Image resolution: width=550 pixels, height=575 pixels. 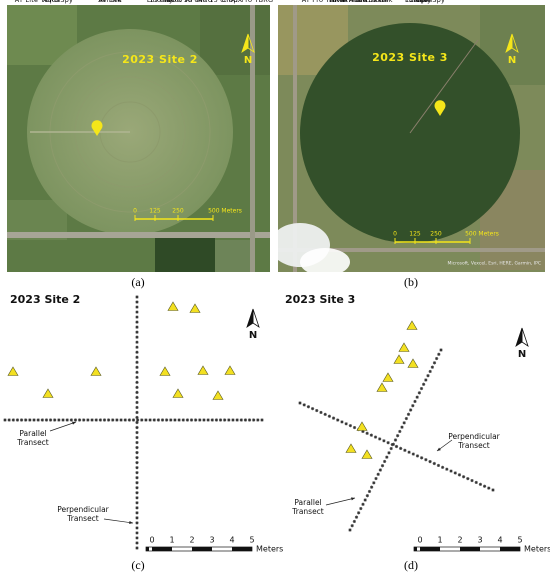 I want to click on label-line: Sentek, so click(x=110, y=2).